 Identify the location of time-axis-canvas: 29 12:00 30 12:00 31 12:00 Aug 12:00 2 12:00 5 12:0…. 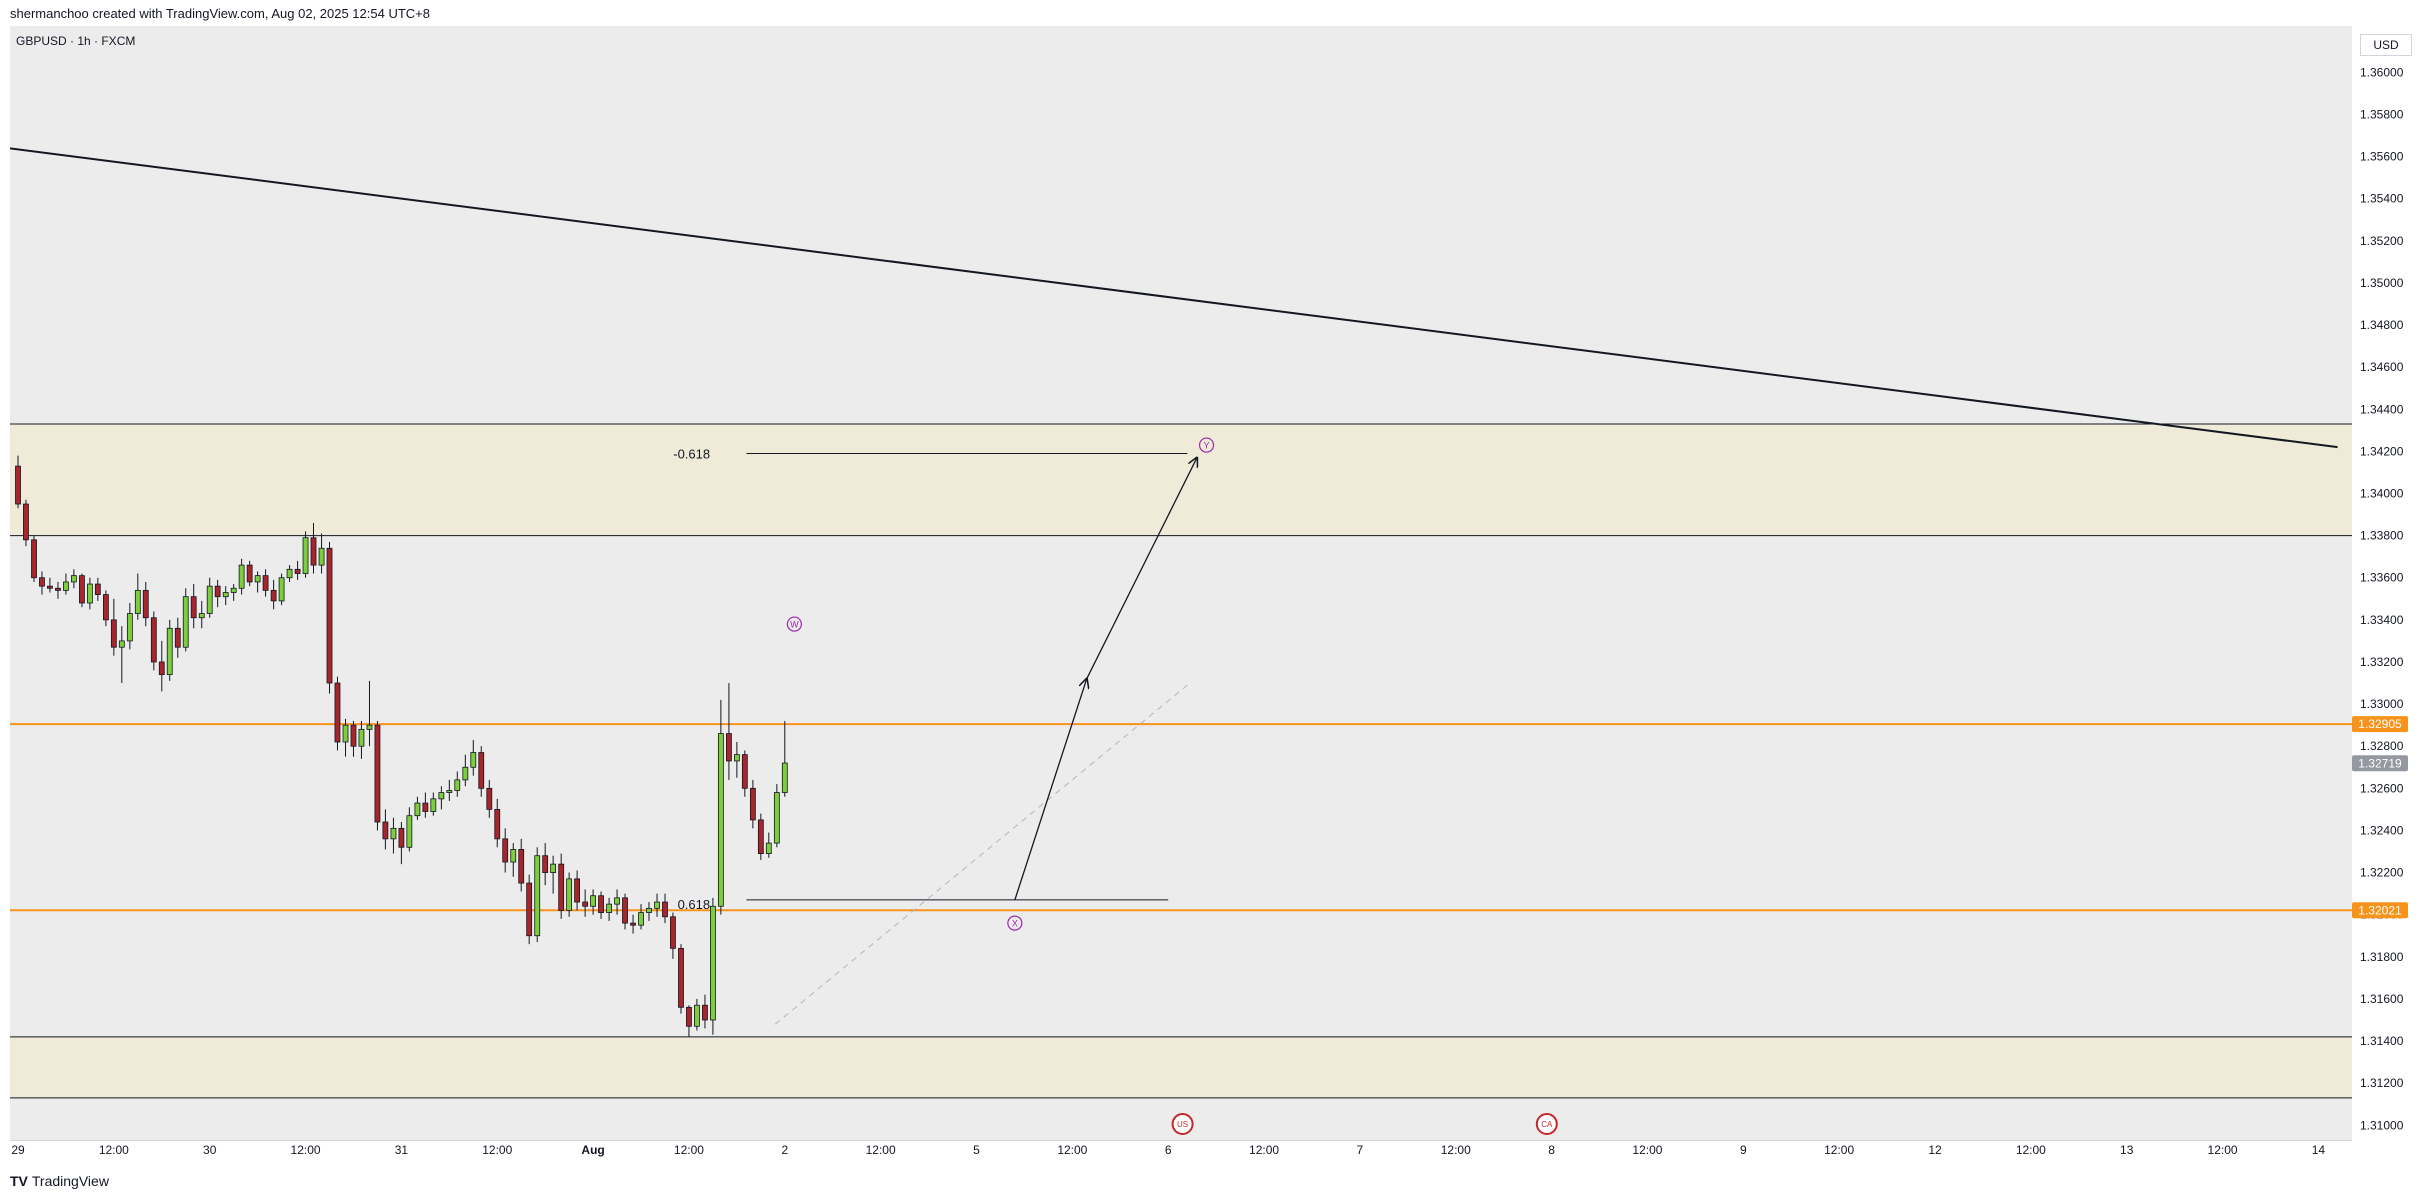
(1212, 1156).